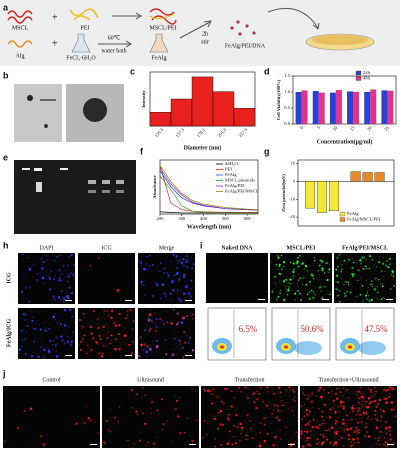 Image resolution: width=400 pixels, height=450 pixels. What do you see at coordinates (245, 46) in the screenshot?
I see `scheme-label: FeAlg/PEI/DNA` at bounding box center [245, 46].